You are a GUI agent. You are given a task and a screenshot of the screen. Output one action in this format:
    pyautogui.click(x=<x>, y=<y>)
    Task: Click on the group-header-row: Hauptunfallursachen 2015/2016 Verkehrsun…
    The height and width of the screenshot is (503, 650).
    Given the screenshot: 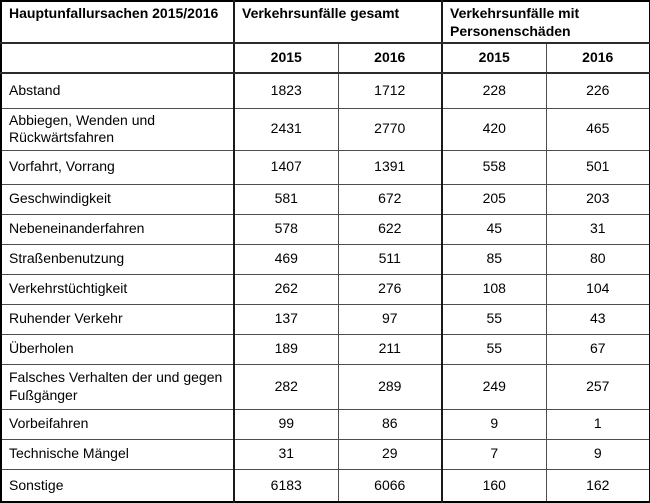 What is the action you would take?
    pyautogui.click(x=325, y=22)
    